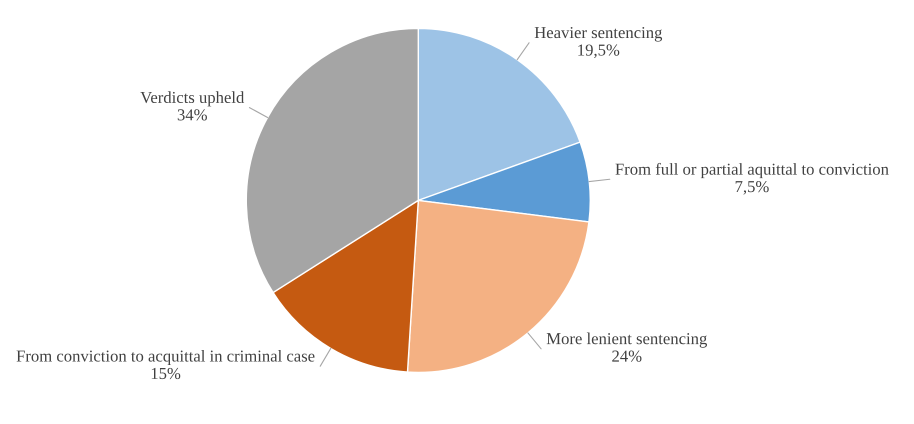 This screenshot has width=914, height=424. I want to click on slice-label: Verdicts upheld, so click(192, 98).